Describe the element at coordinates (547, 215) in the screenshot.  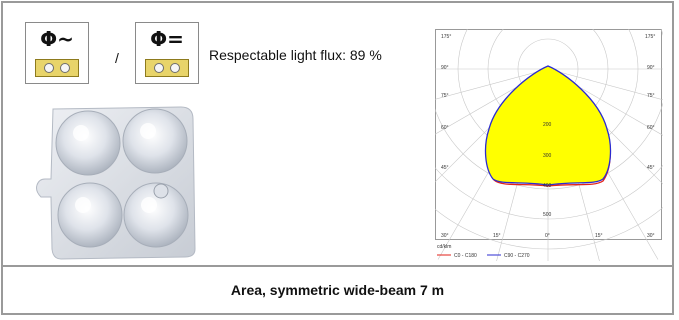
I see `radial-label-500: 500` at that location.